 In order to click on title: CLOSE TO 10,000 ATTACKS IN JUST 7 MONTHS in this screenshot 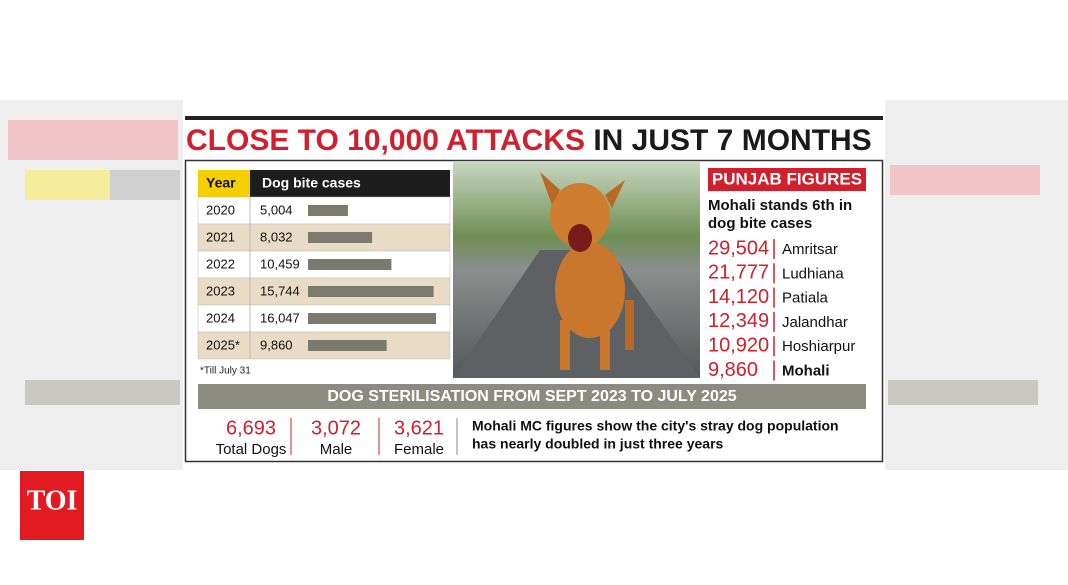, I will do `click(529, 140)`.